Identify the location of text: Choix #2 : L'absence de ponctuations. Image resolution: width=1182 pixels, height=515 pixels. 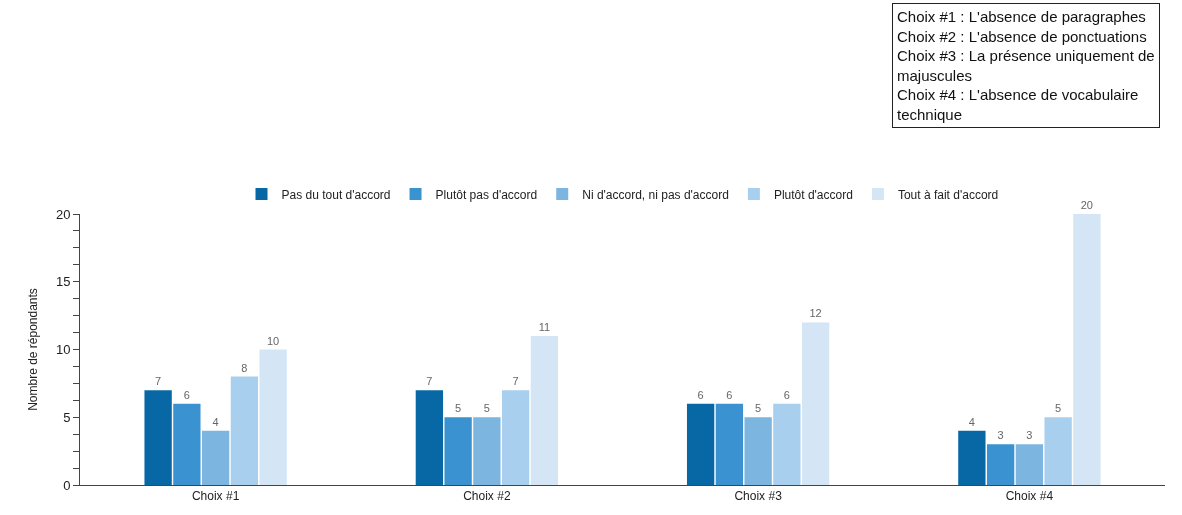
(1022, 36).